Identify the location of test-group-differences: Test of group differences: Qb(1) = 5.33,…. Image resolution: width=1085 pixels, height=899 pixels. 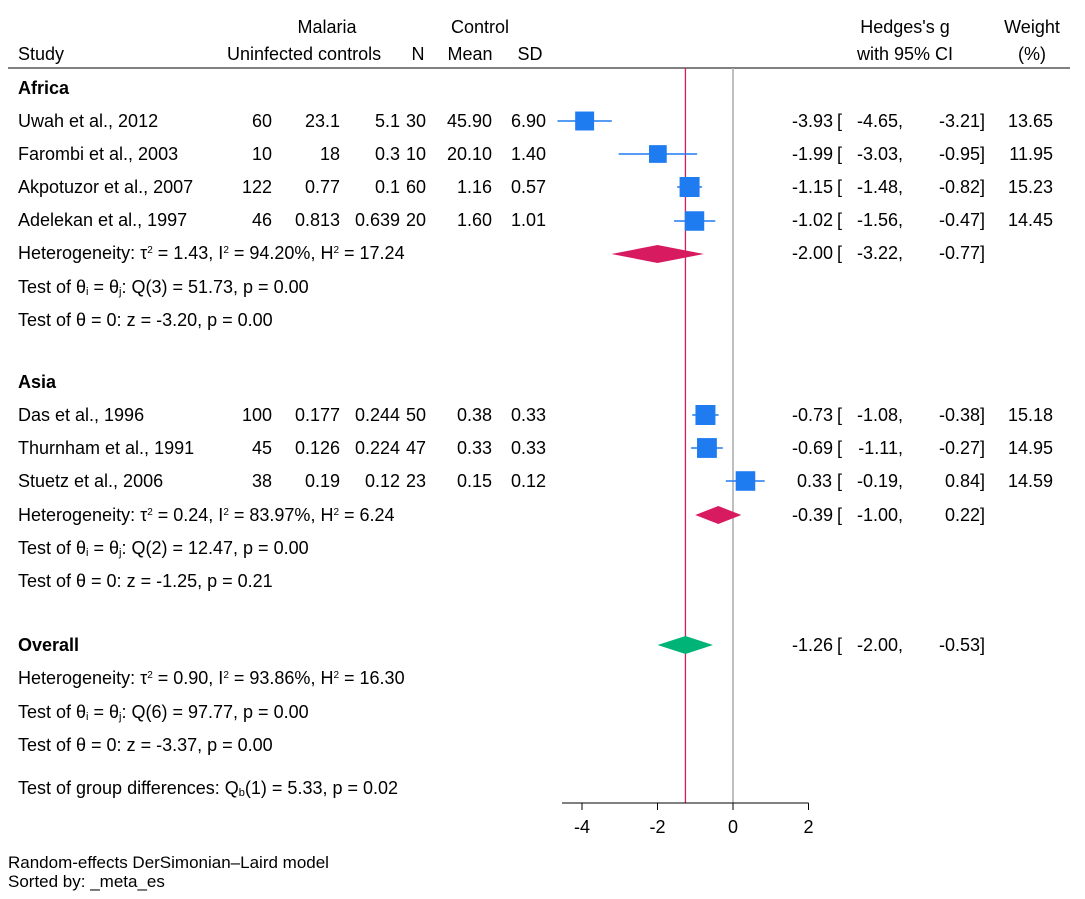
(208, 788).